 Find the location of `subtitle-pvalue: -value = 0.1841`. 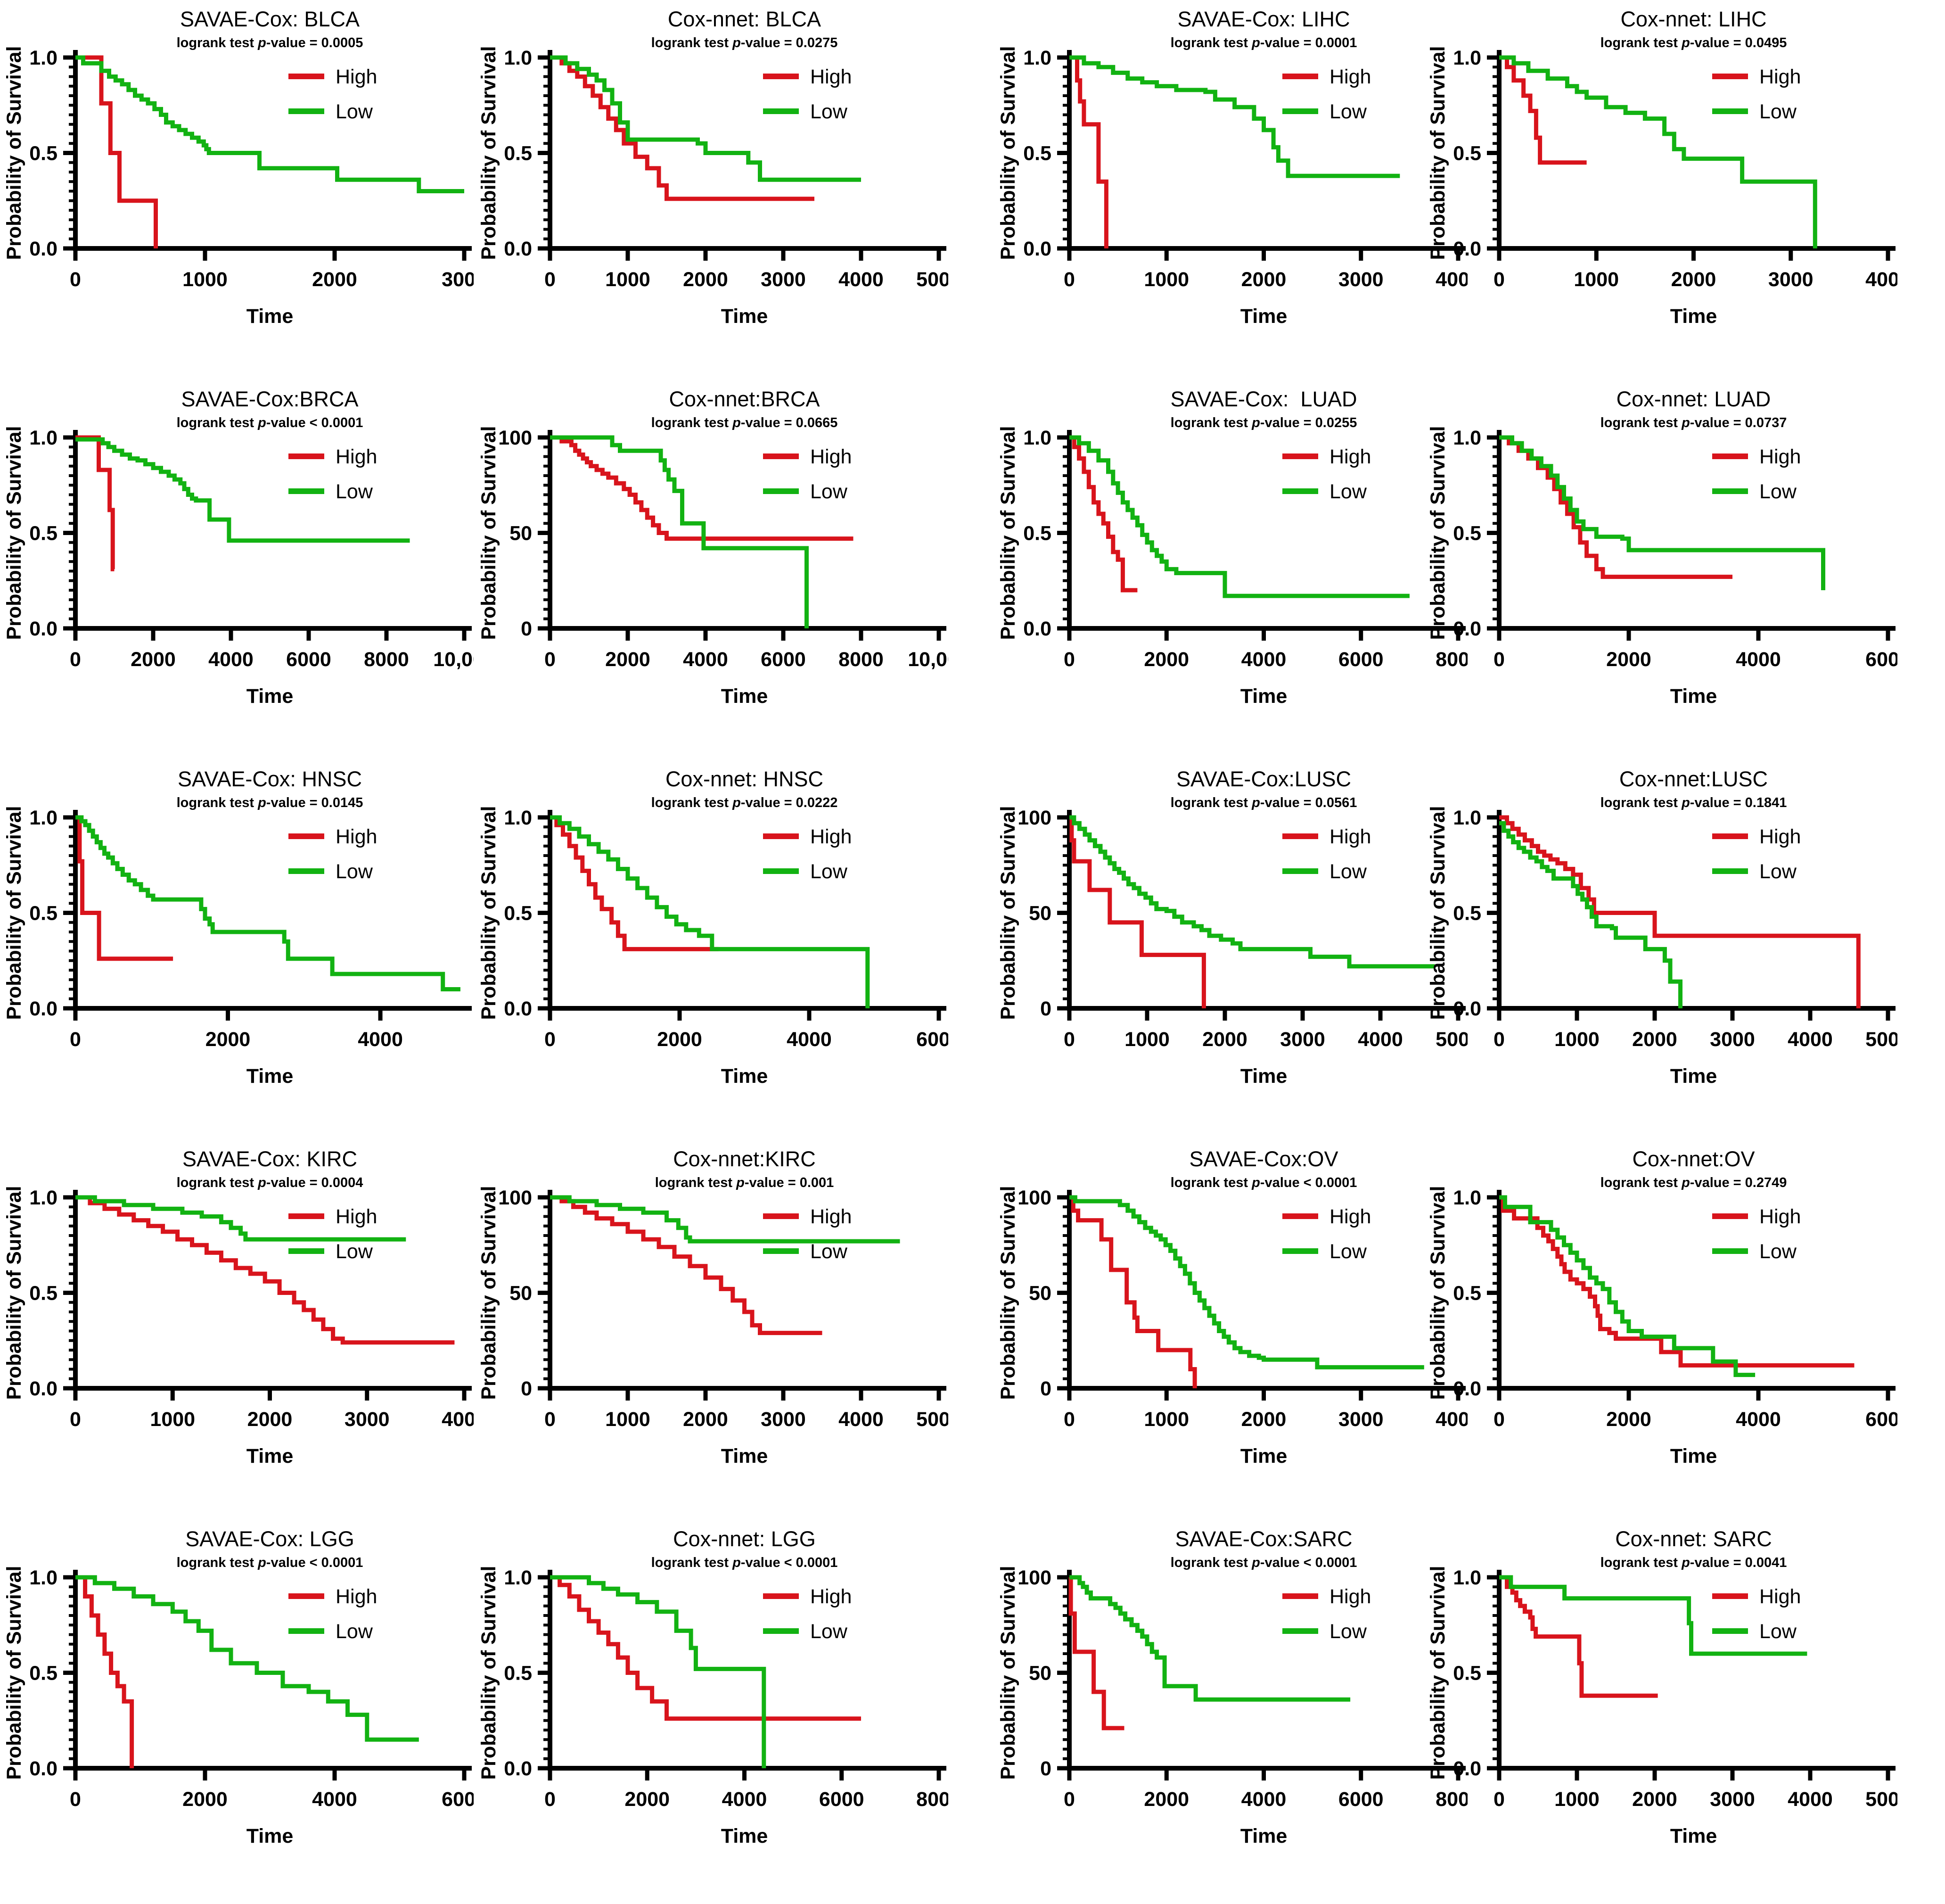

subtitle-pvalue: -value = 0.1841 is located at coordinates (1739, 802).